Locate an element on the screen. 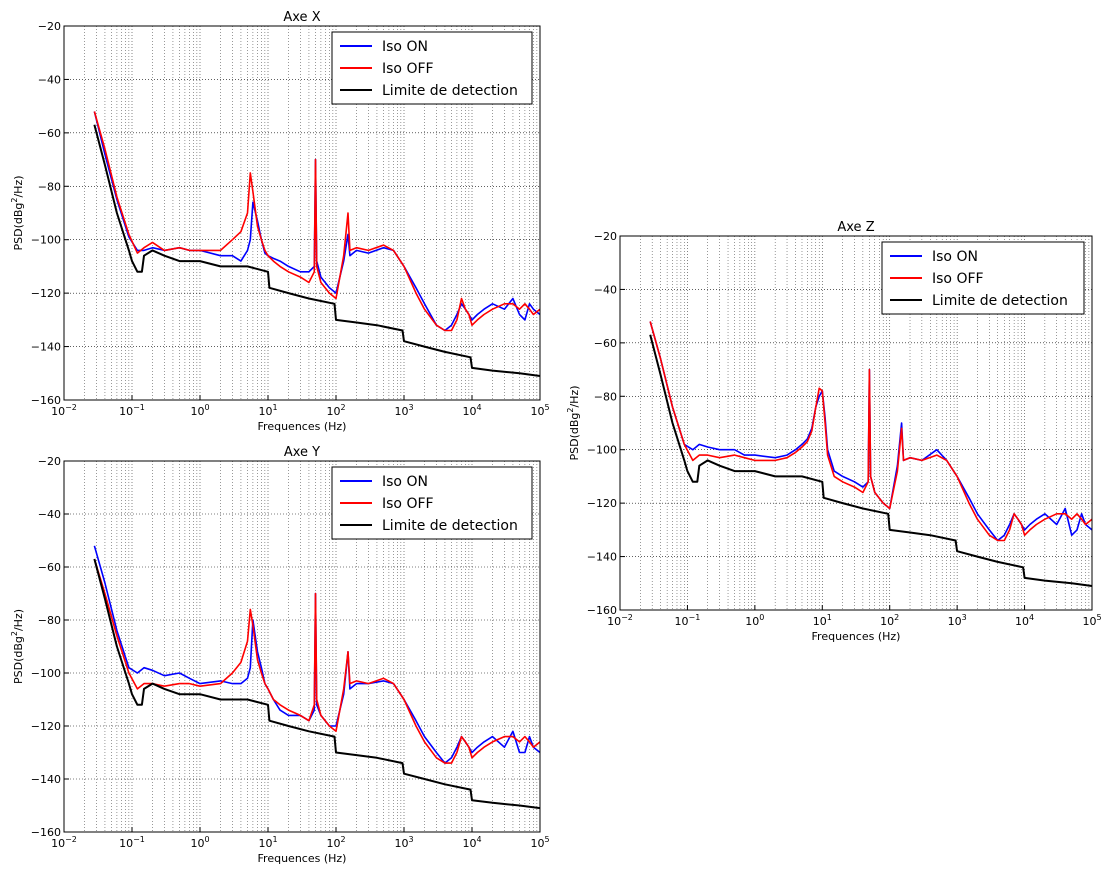 This screenshot has width=1104, height=869. chart-title: Axe X is located at coordinates (301, 17).